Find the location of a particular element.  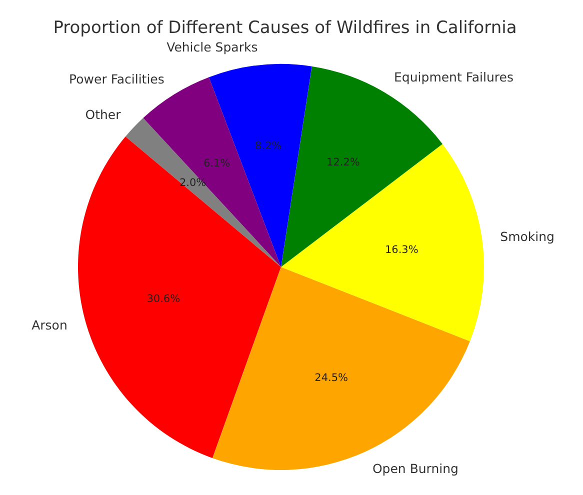

slice-label: Vehicle Sparks is located at coordinates (212, 46).